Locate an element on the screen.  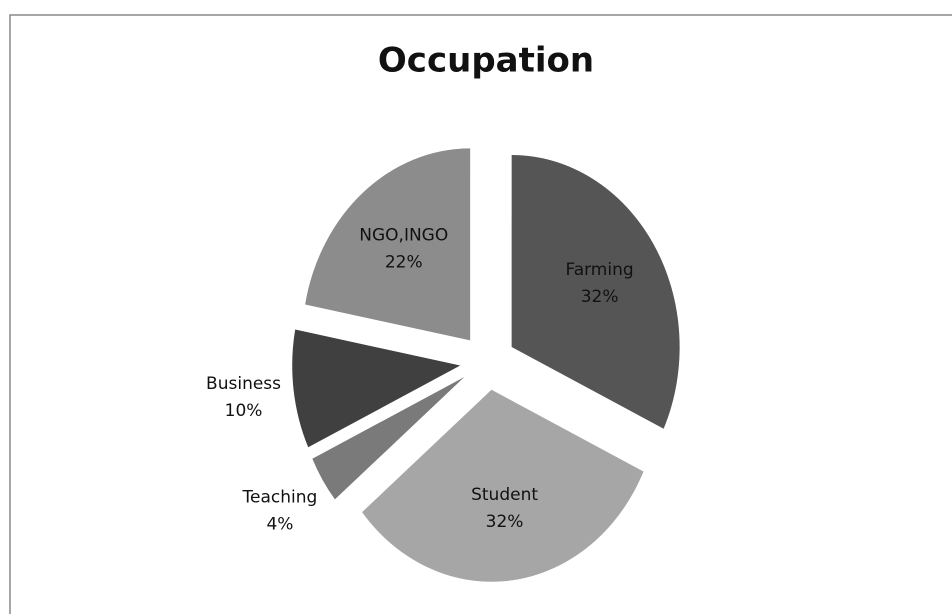
slice-label: NGO,INGO is located at coordinates (403, 236).